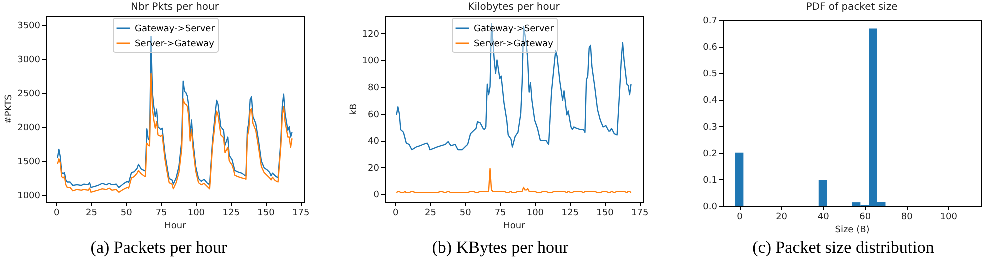 The height and width of the screenshot is (268, 997). What do you see at coordinates (29, 197) in the screenshot?
I see `y-tick-label: 1000` at bounding box center [29, 197].